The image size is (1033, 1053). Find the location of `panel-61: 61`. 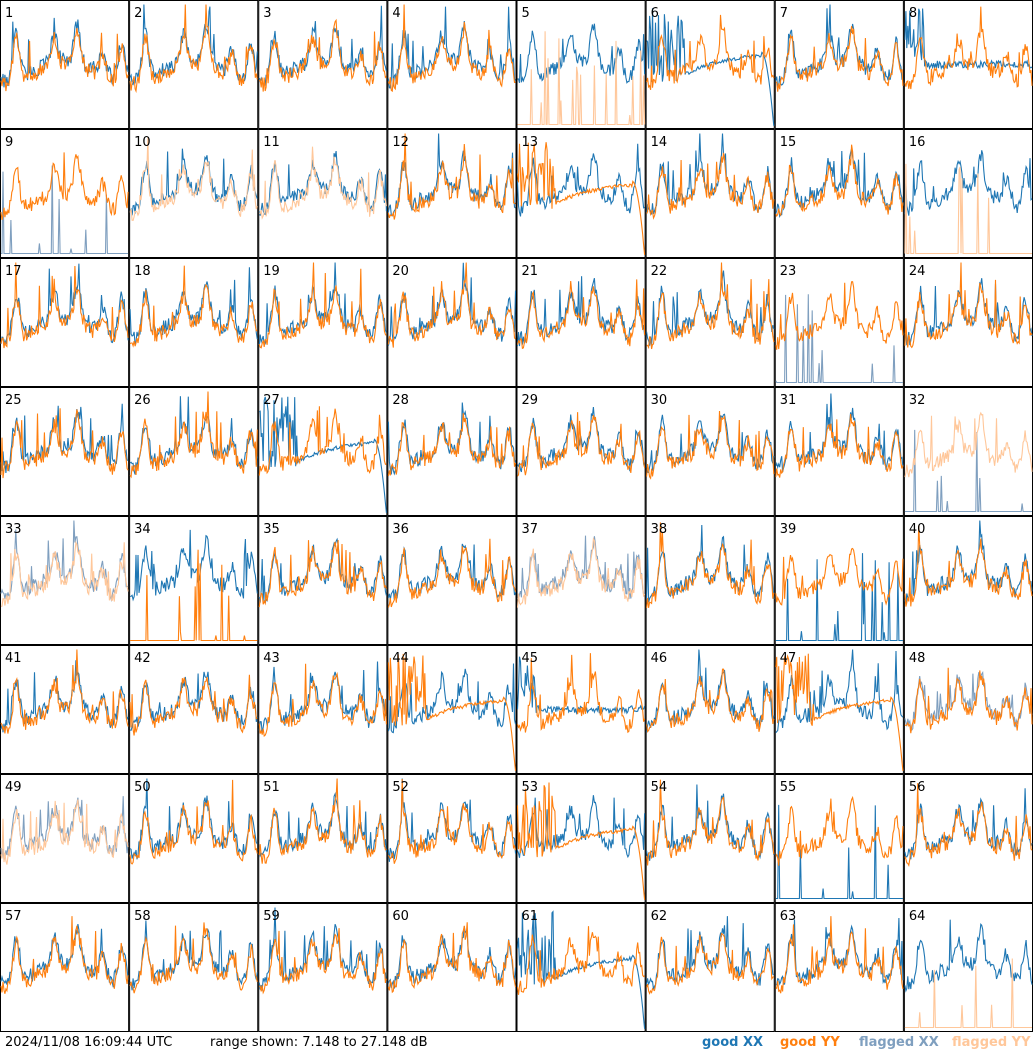

panel-61: 61 is located at coordinates (581, 967).